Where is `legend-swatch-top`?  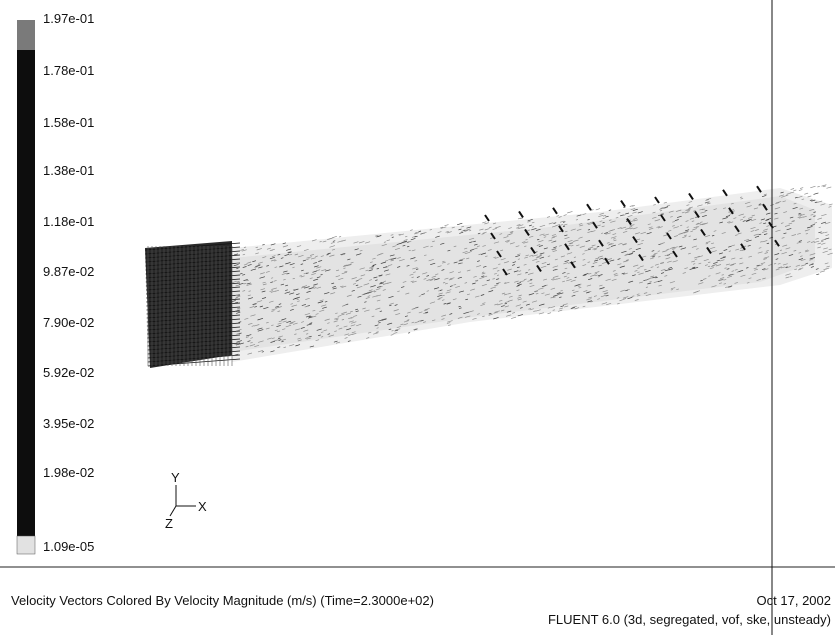 legend-swatch-top is located at coordinates (26, 36).